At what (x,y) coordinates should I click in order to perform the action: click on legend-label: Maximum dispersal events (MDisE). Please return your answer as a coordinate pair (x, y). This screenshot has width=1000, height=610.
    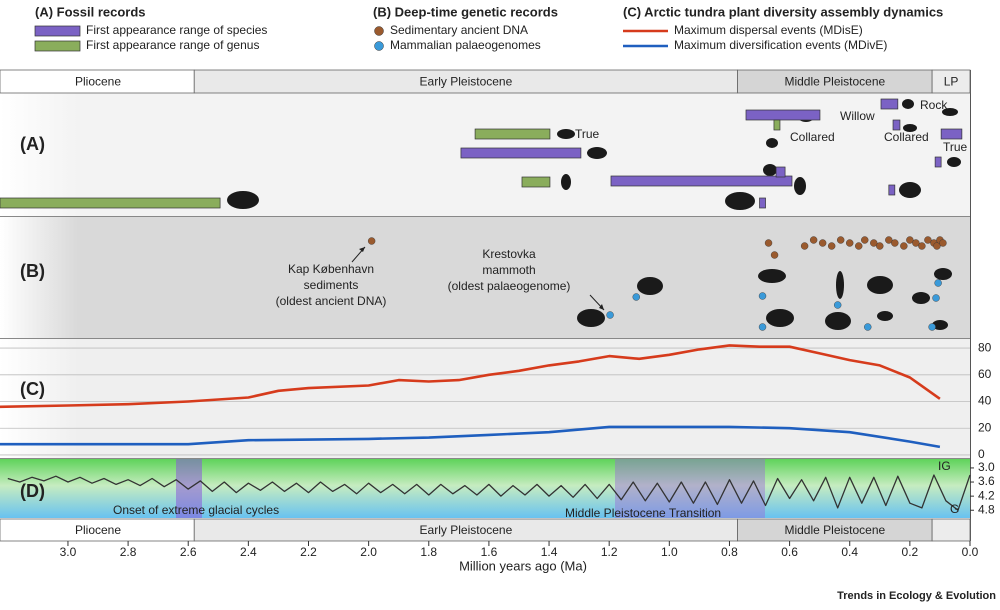
    Looking at the image, I should click on (768, 30).